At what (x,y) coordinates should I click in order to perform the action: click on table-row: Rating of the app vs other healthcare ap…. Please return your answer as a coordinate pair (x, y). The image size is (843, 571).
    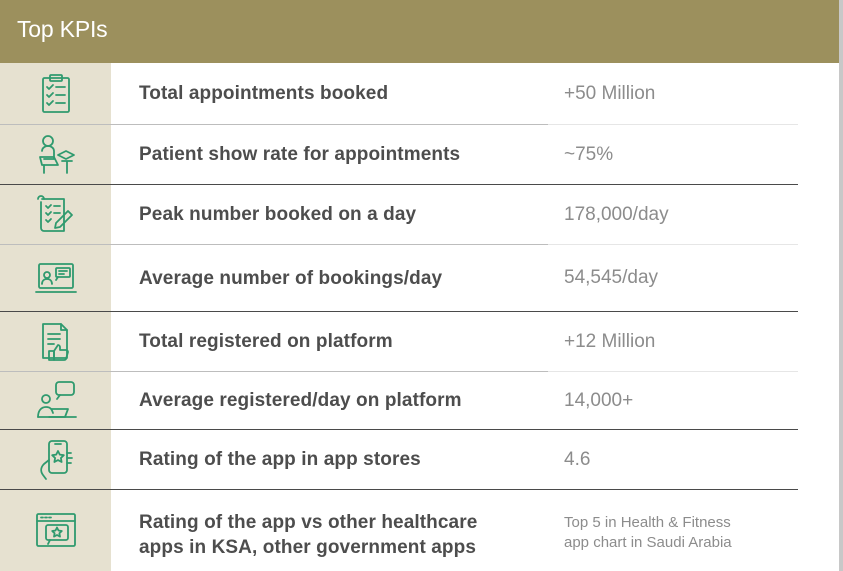
    Looking at the image, I should click on (421, 530).